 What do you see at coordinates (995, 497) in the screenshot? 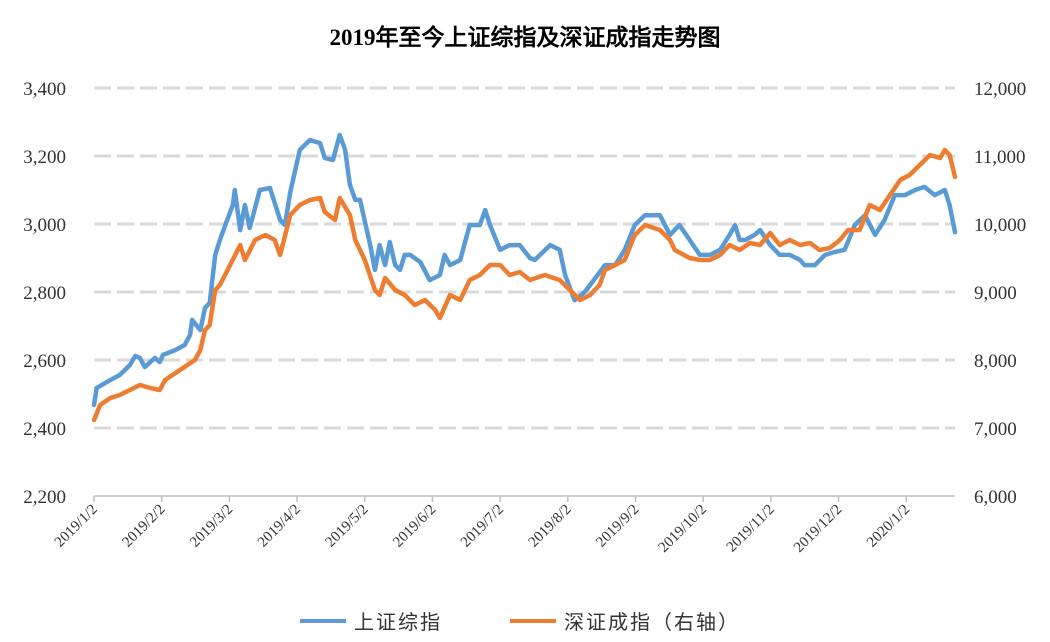
I see `y-right-tick-label: 6,000` at bounding box center [995, 497].